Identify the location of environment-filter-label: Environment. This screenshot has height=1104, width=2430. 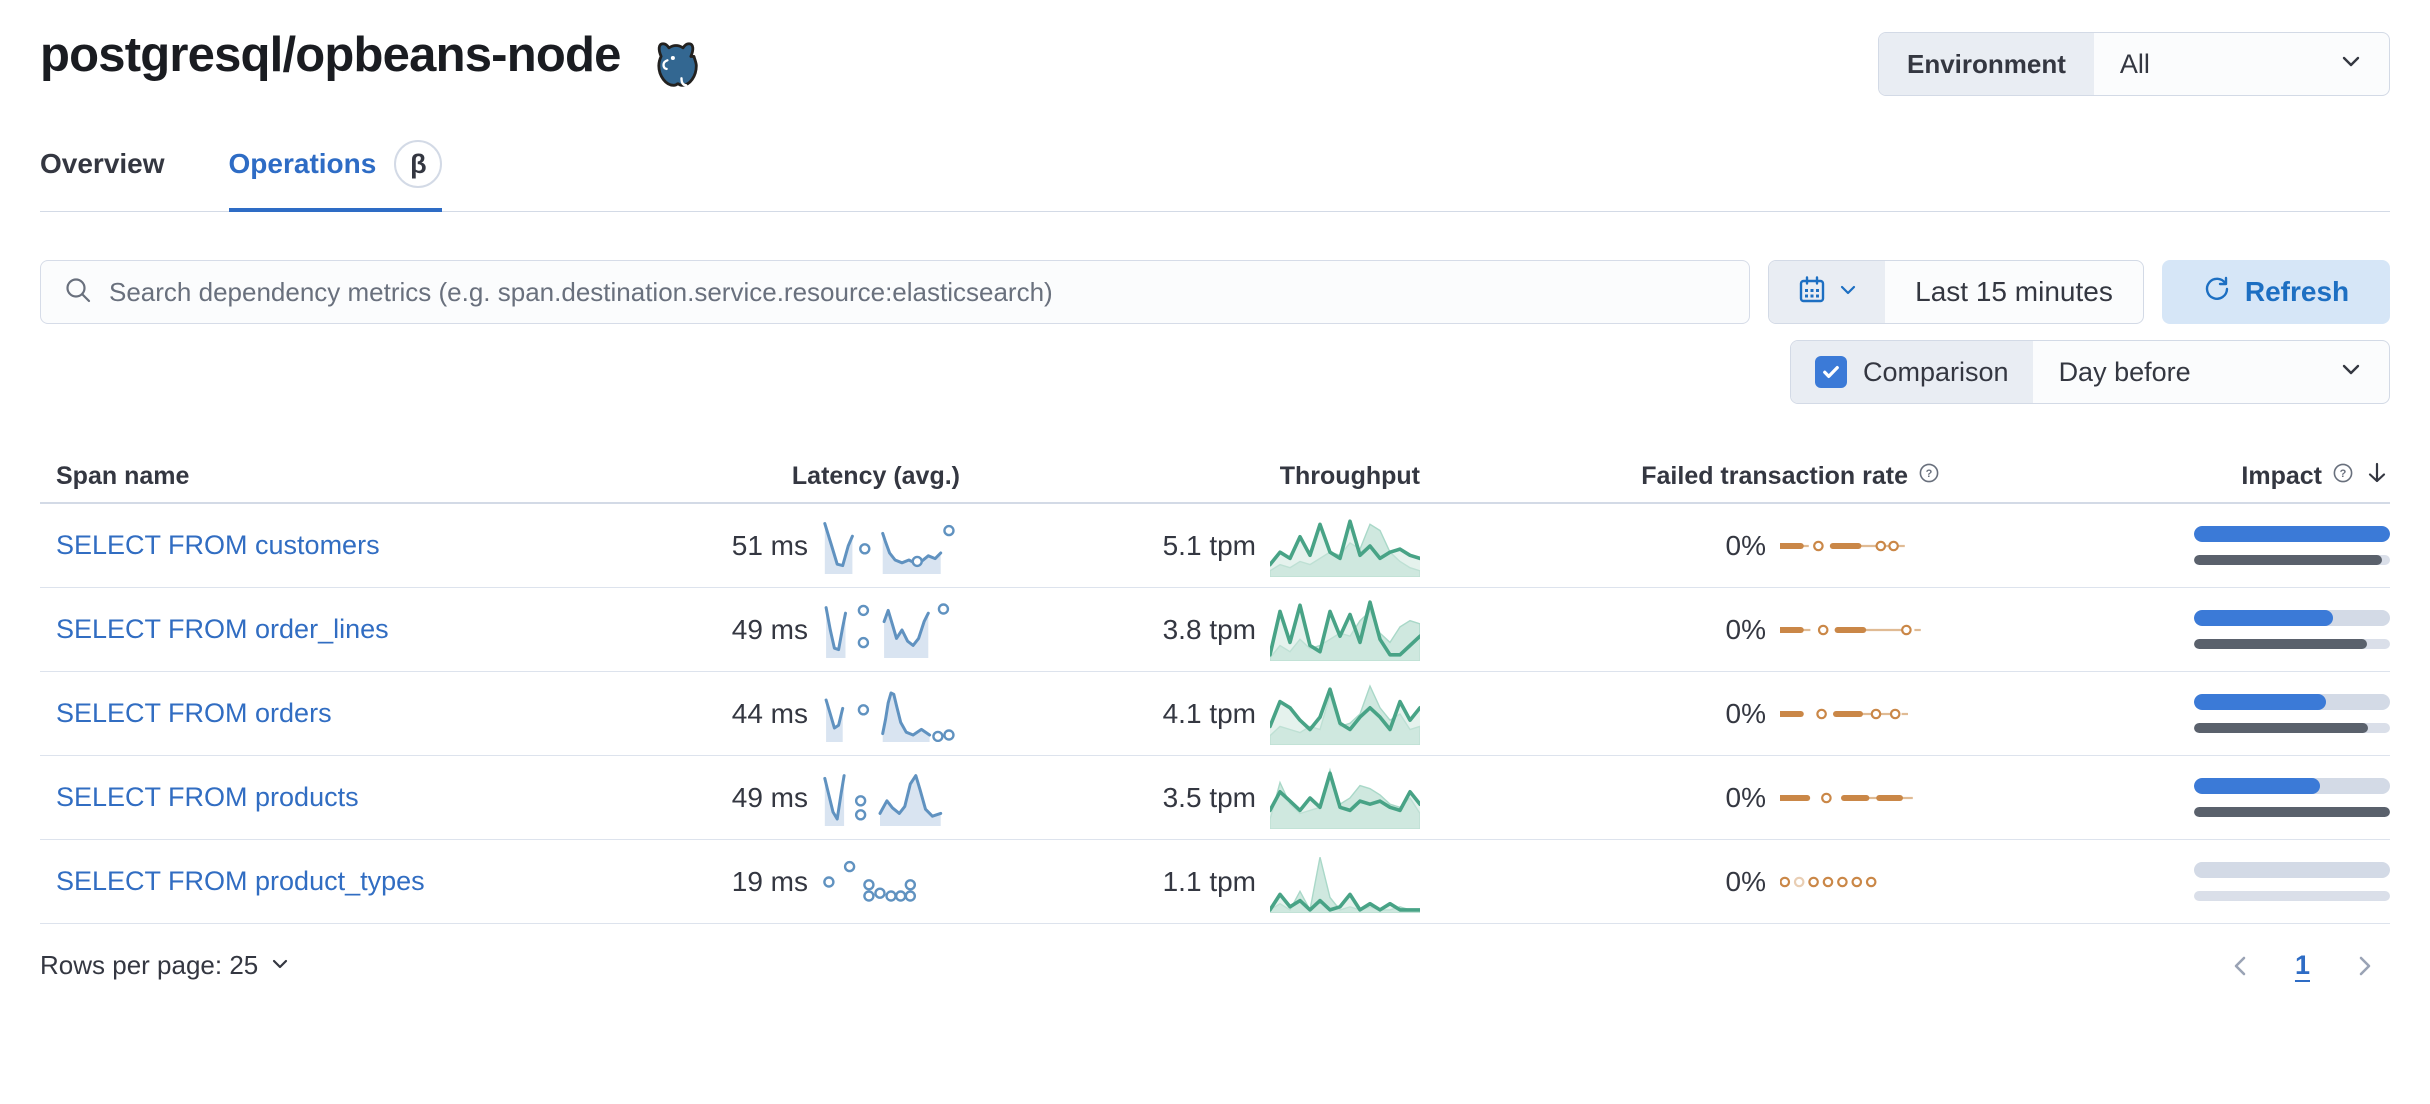
(1986, 64).